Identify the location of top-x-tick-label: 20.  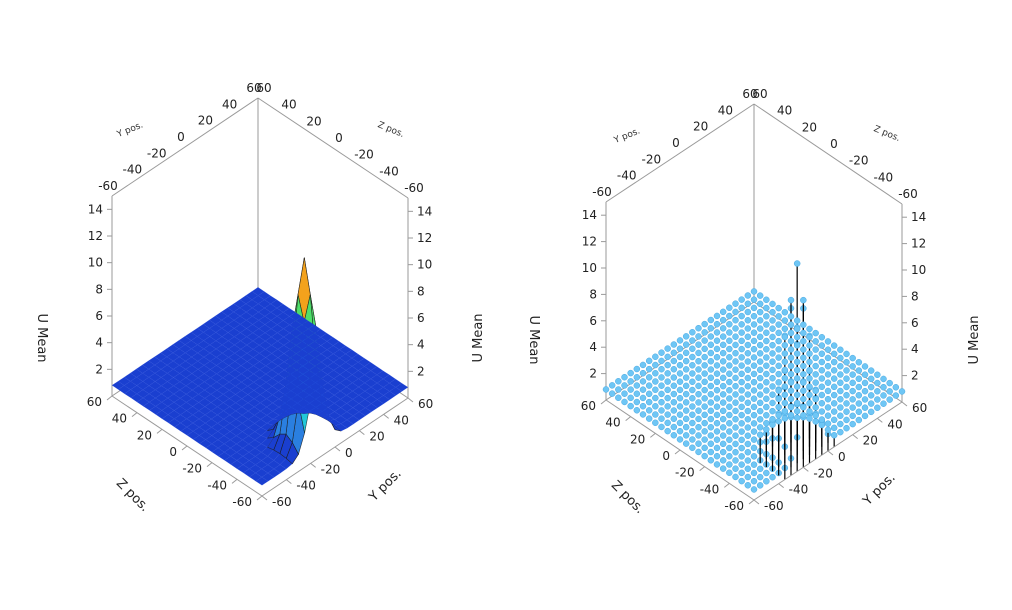
(313, 121).